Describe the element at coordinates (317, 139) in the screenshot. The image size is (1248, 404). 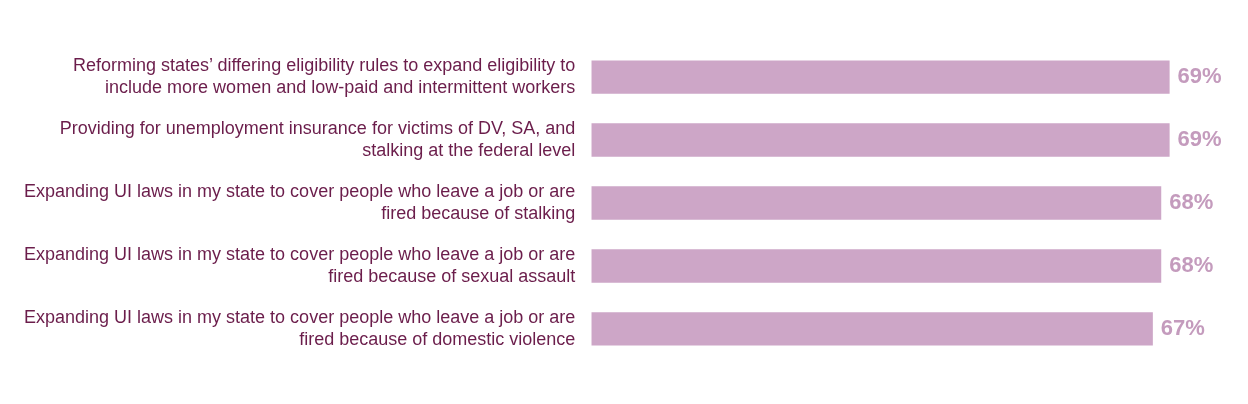
I see `y-tick-label: Providing for unemployment insurance for victims of DV, SA, and stalking at the federal level` at that location.